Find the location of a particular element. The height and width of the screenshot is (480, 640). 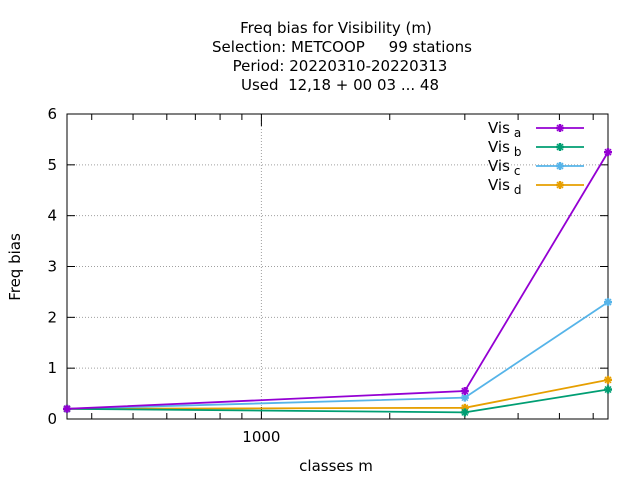

y-tick-label: 3 is located at coordinates (52, 267).